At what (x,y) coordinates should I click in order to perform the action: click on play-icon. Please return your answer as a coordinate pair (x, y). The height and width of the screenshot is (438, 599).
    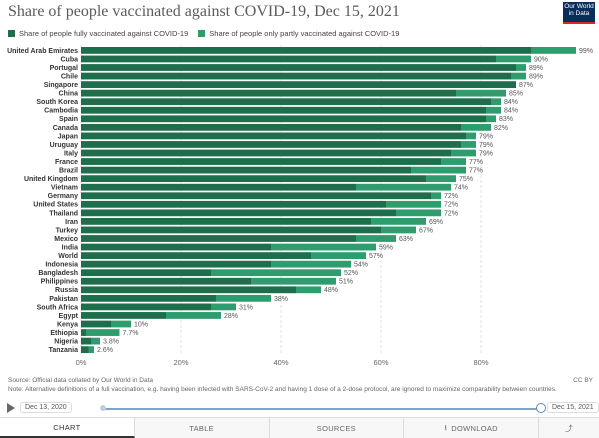
    Looking at the image, I should click on (11, 408).